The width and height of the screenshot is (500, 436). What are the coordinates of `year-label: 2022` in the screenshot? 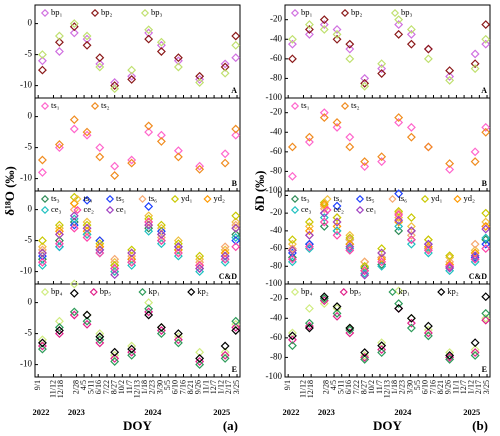 It's located at (291, 412).